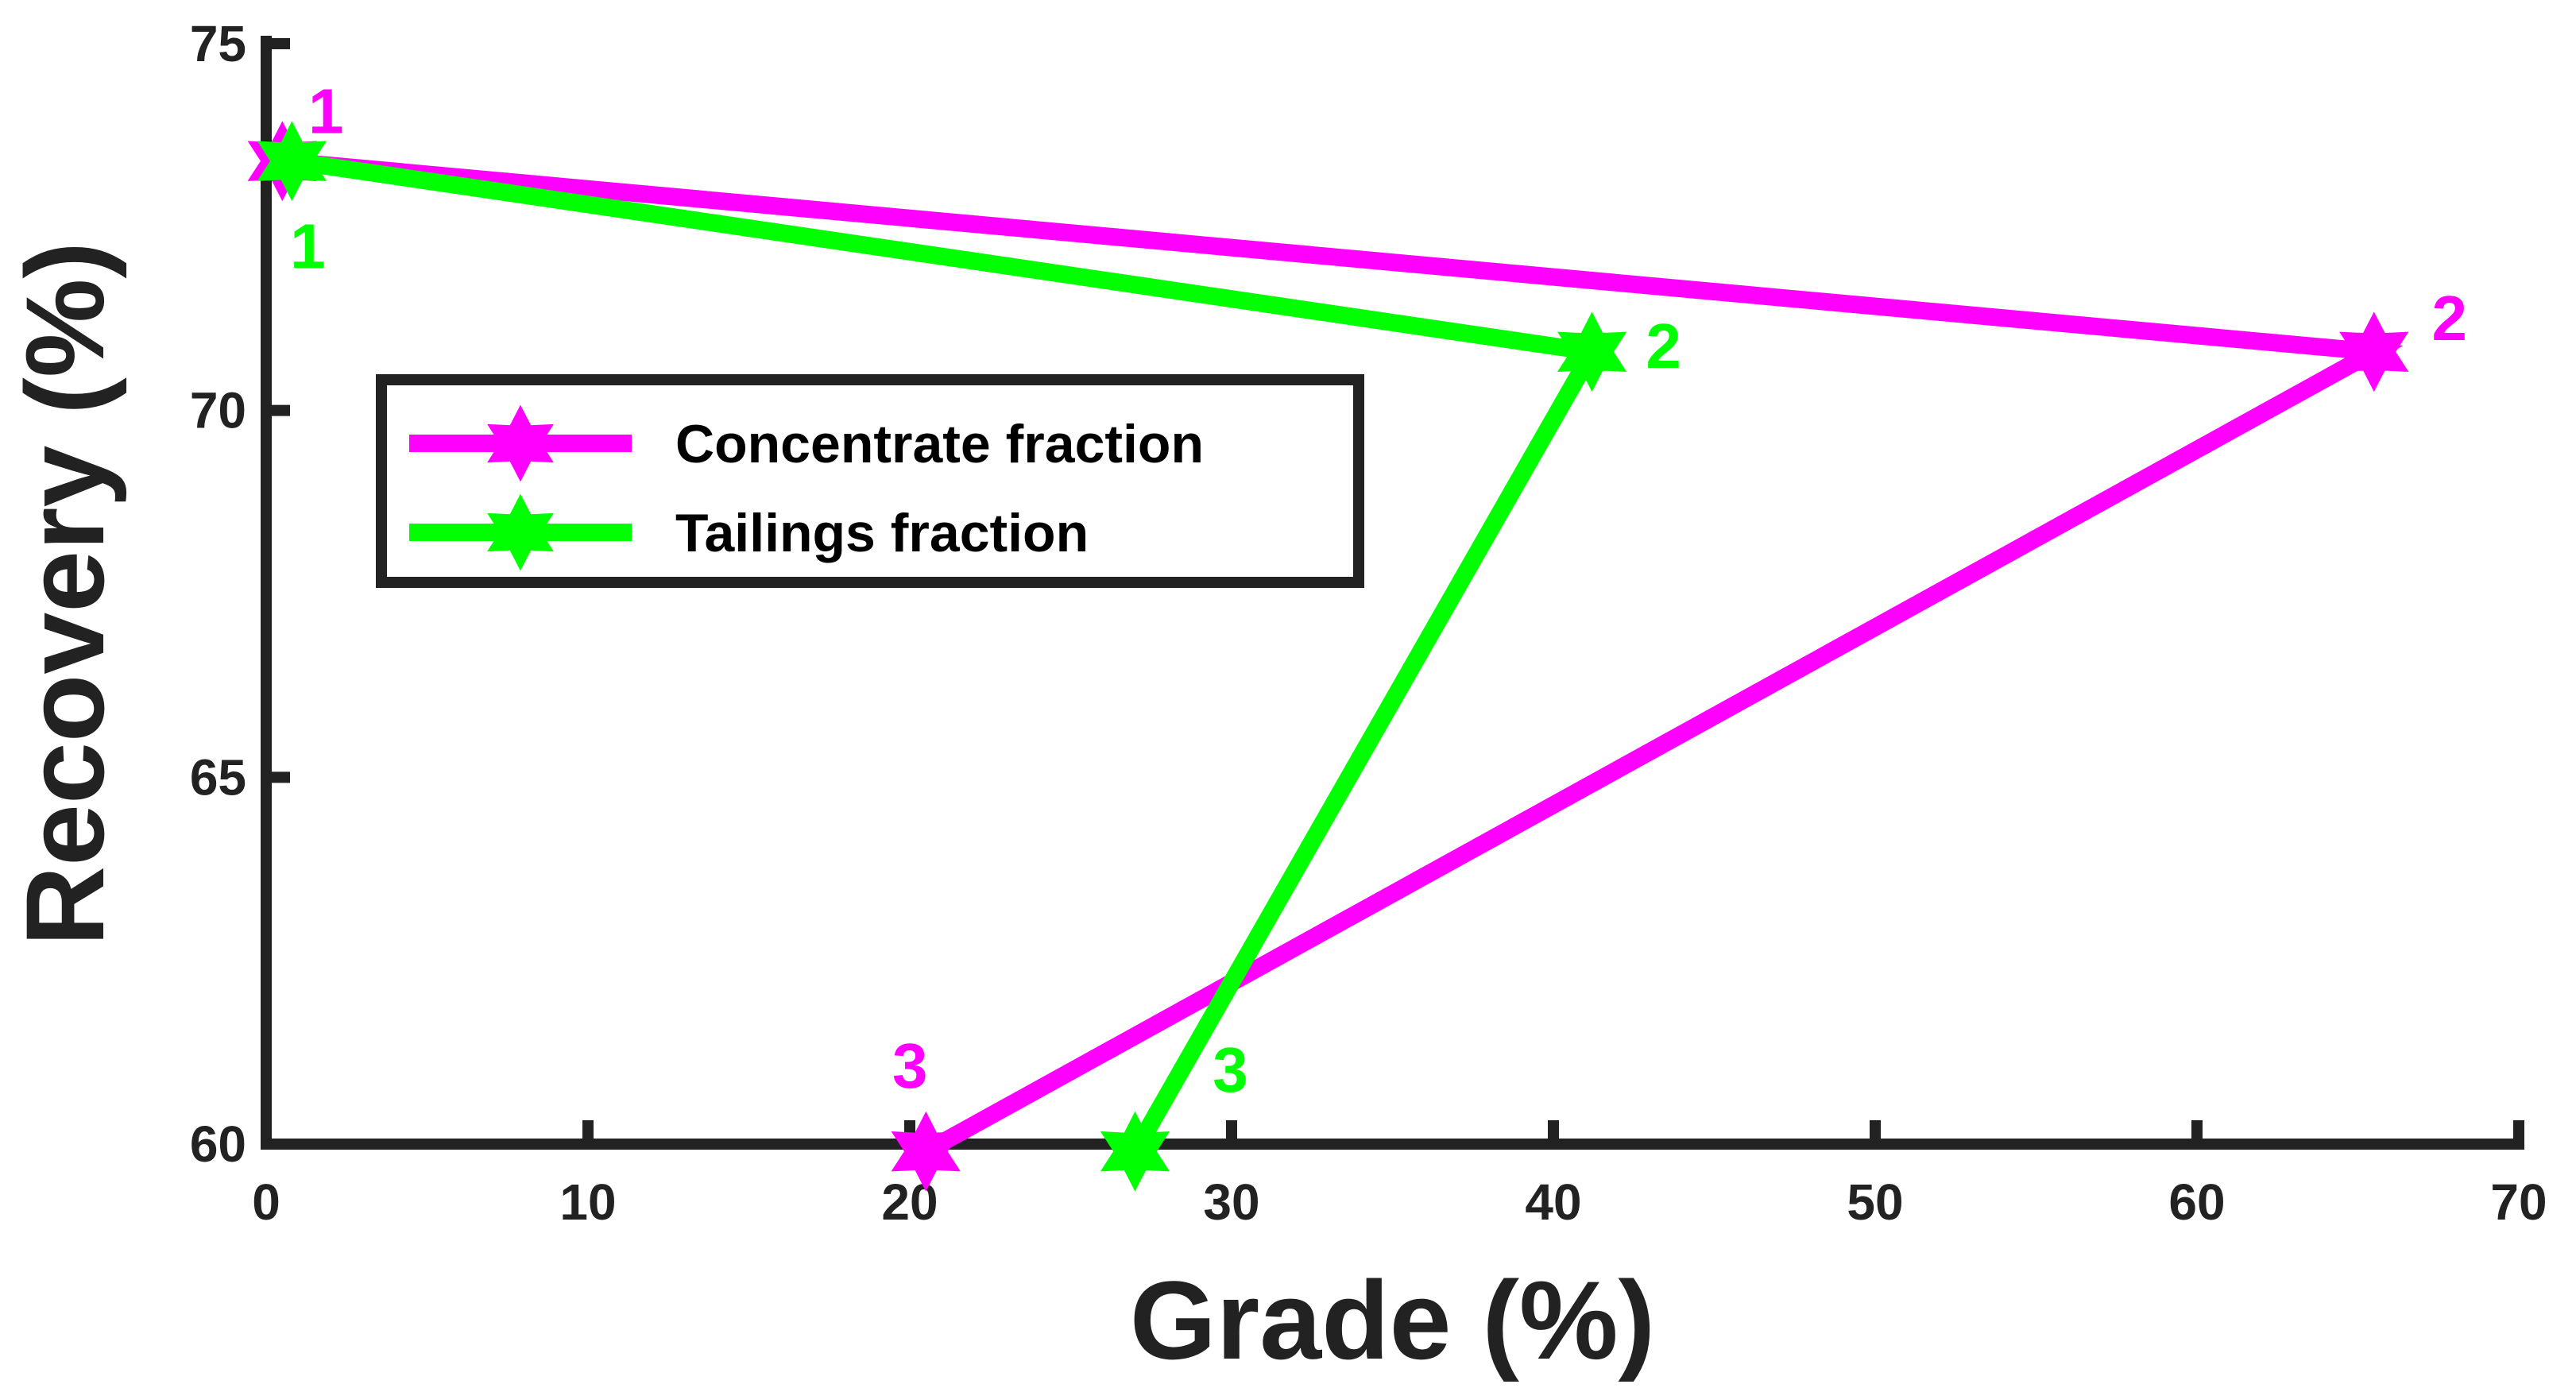 The height and width of the screenshot is (1388, 2576). I want to click on point-label-0: 1, so click(326, 111).